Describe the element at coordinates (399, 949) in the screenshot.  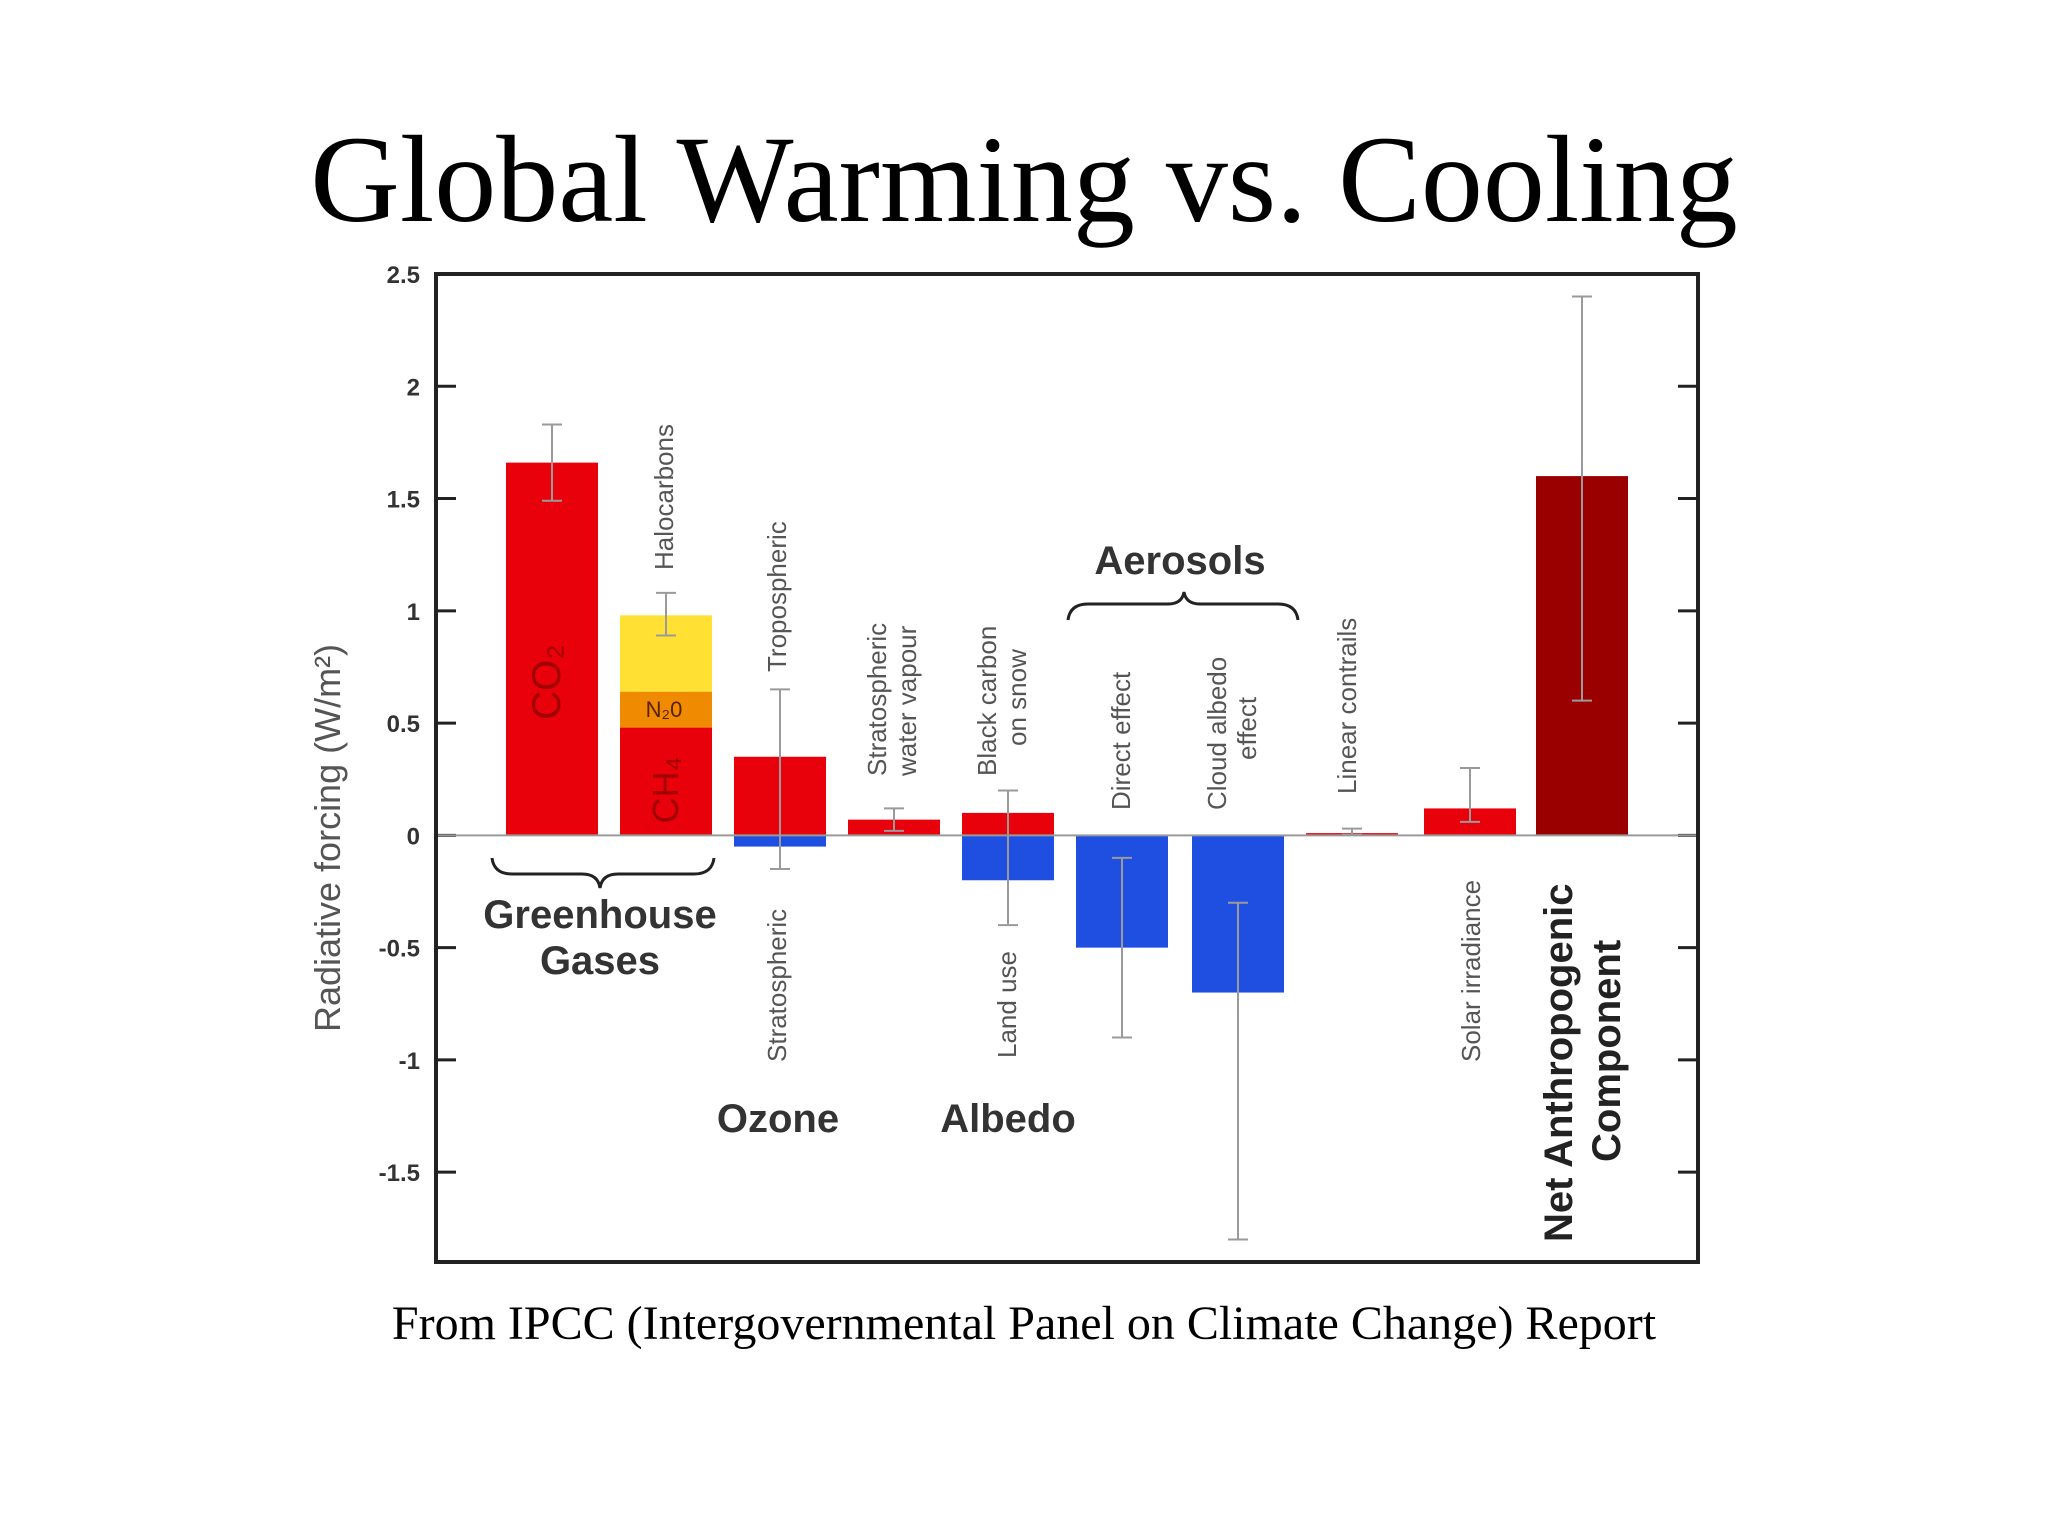
I see `y-tick-label: -0.5` at that location.